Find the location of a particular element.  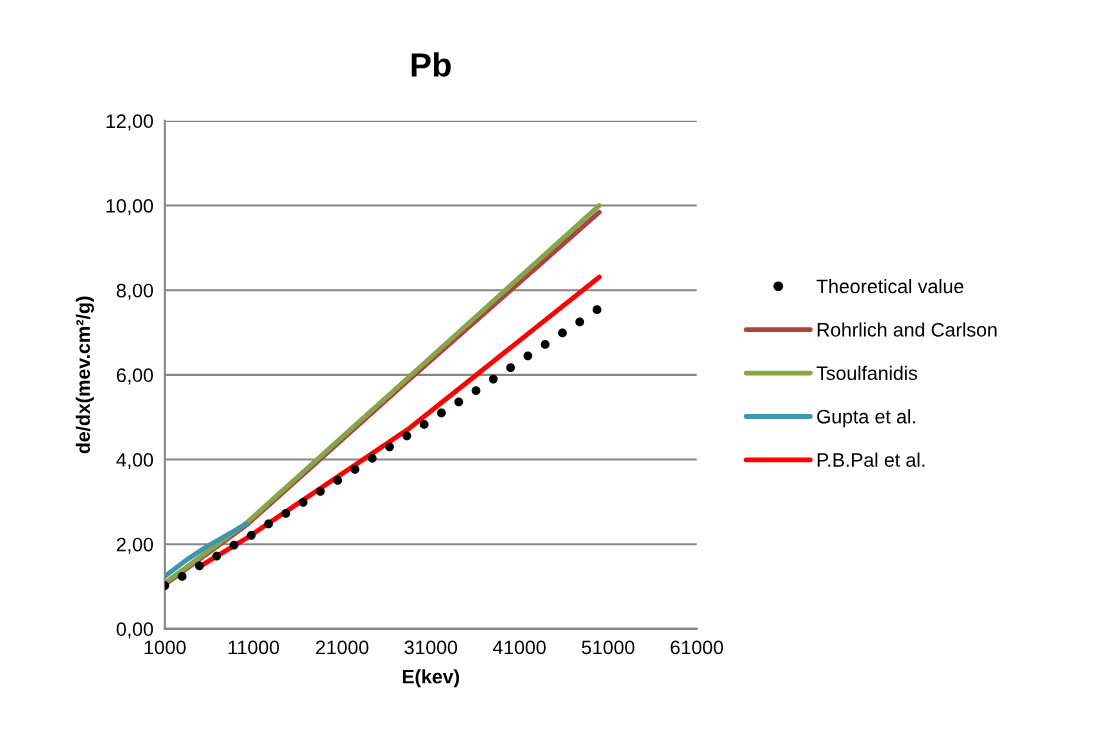

legend-label: Tsoulfanidis is located at coordinates (867, 373).